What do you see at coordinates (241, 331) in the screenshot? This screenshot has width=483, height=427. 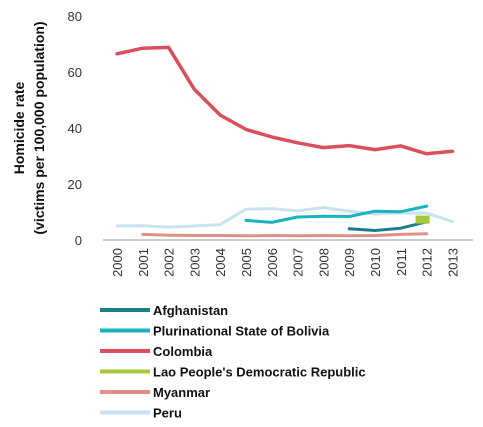 I see `legend-label-plurinational-state-of-bolivia: Plurinational State of Bolivia` at bounding box center [241, 331].